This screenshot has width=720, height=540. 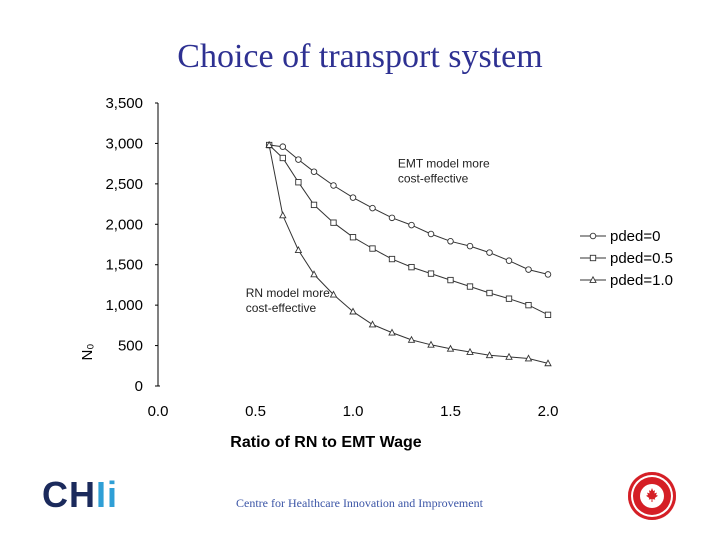 What do you see at coordinates (119, 245) in the screenshot?
I see `y-axis: 0 500 1,000 1,500 2,000 2,500 3,000 3,500 N₀` at bounding box center [119, 245].